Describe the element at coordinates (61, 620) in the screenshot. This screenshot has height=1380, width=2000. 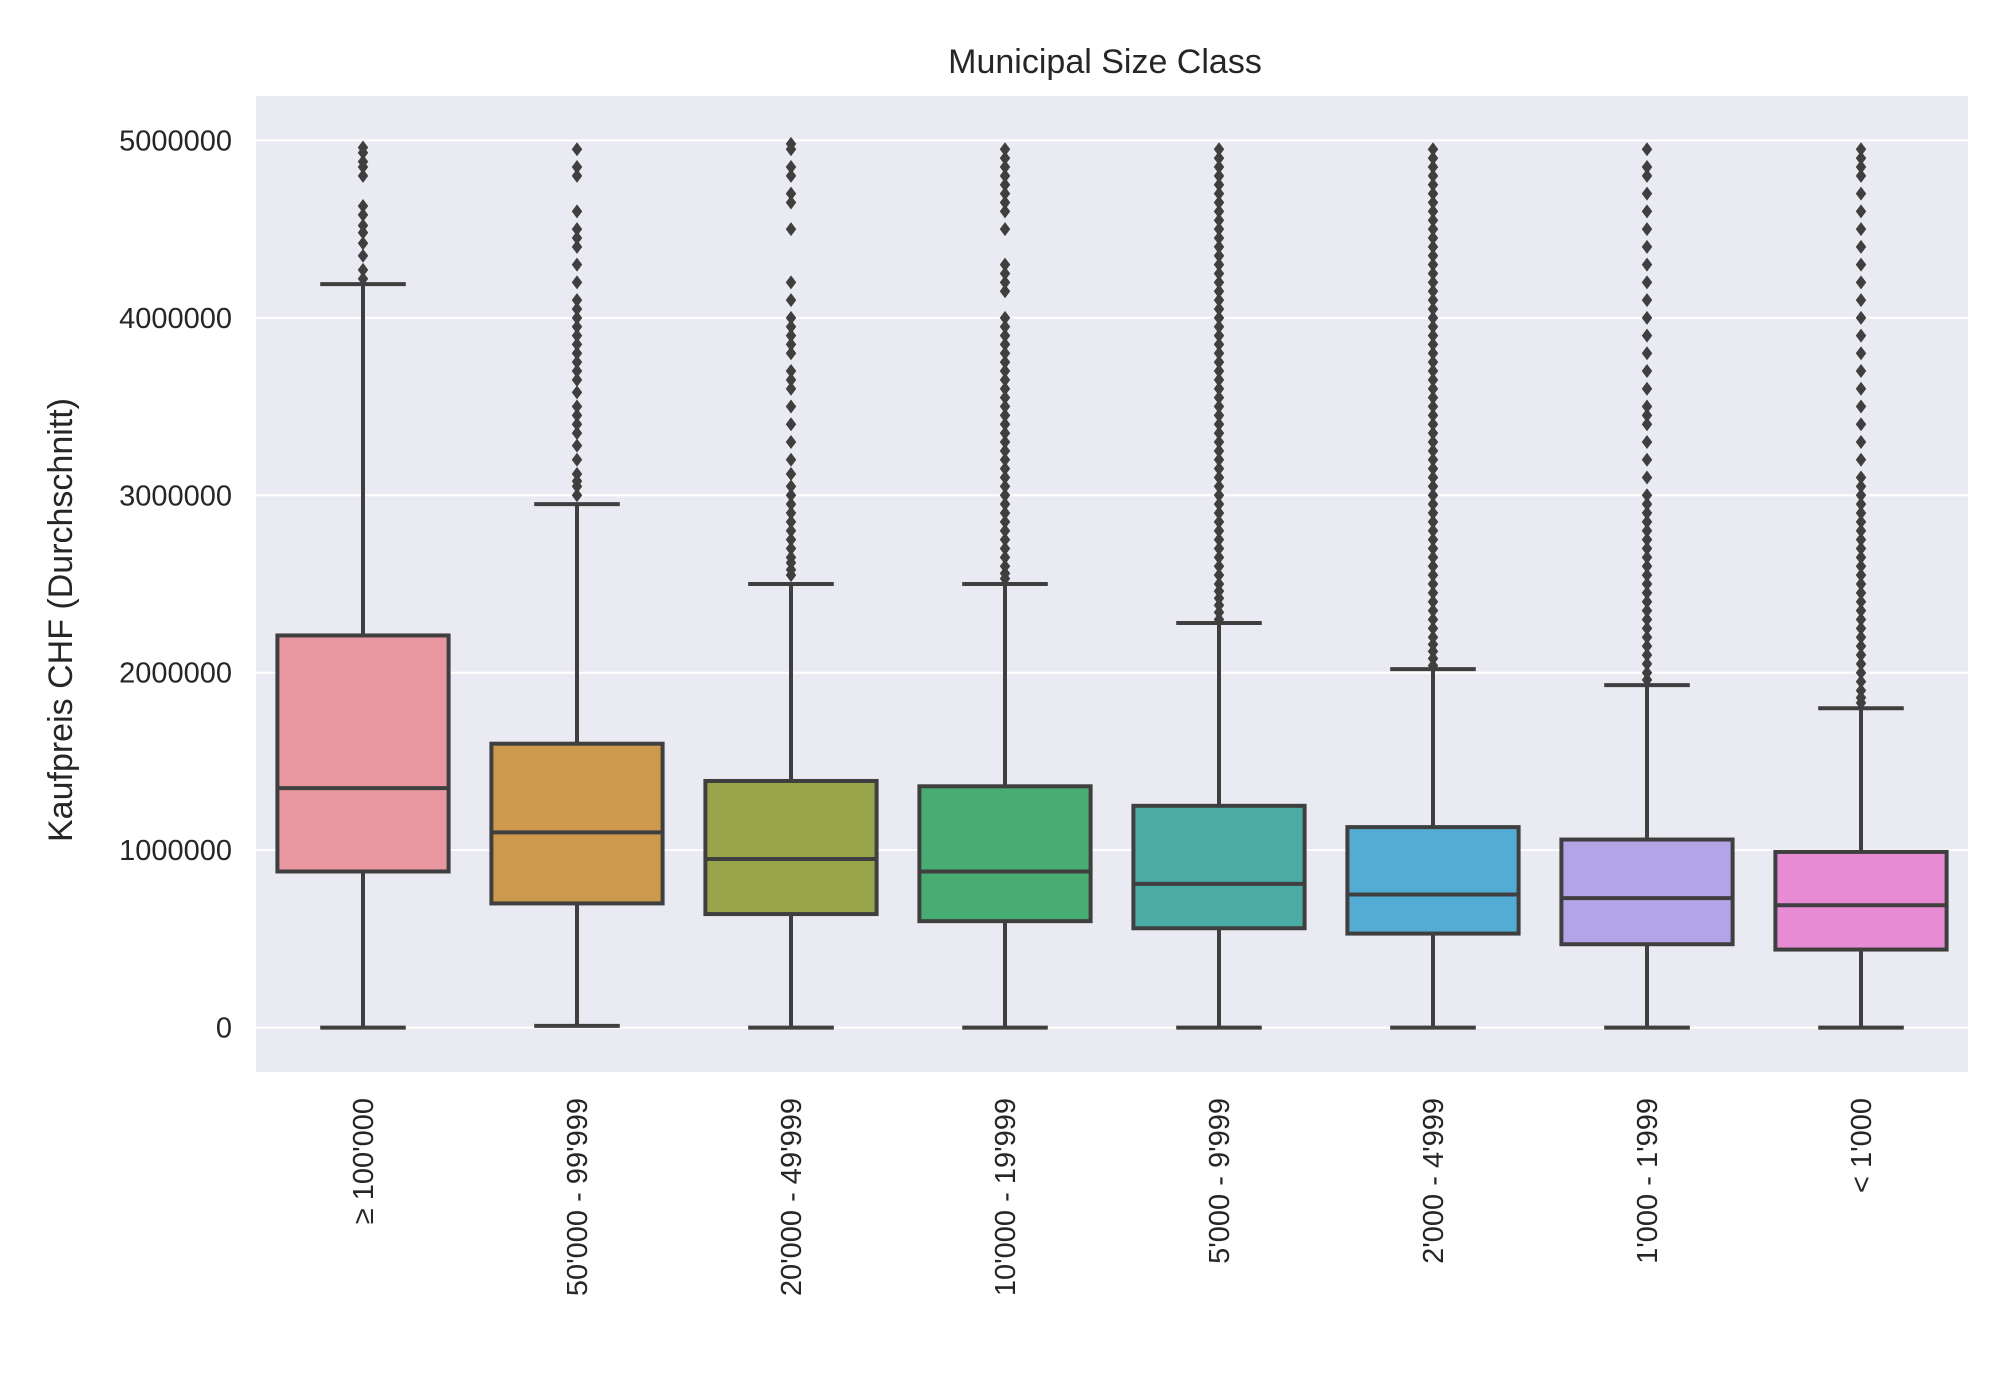
I see `y-axis-label: Kaufpreis CHF (Durchschnitt)` at that location.